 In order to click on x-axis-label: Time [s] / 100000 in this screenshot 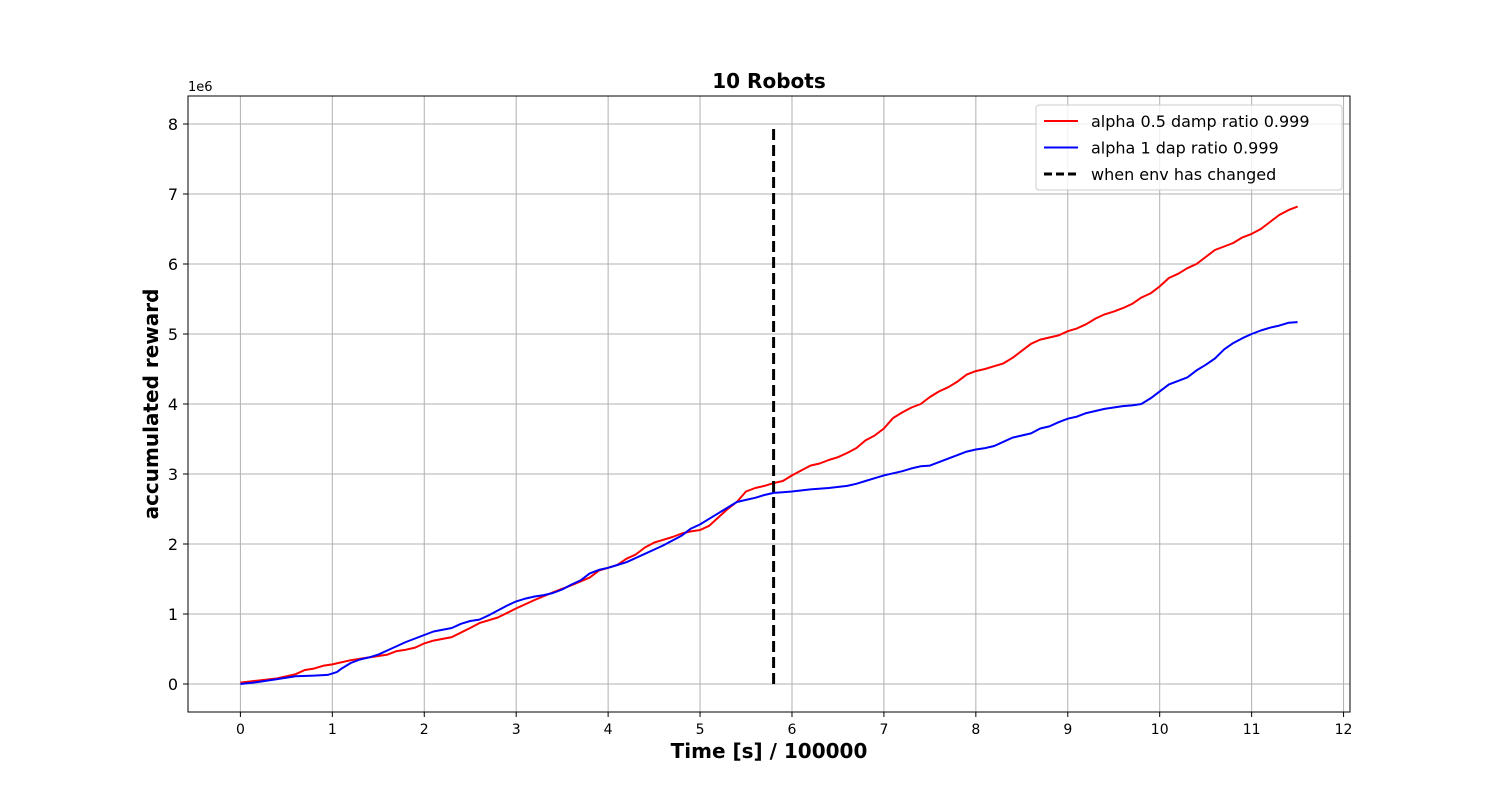, I will do `click(769, 751)`.